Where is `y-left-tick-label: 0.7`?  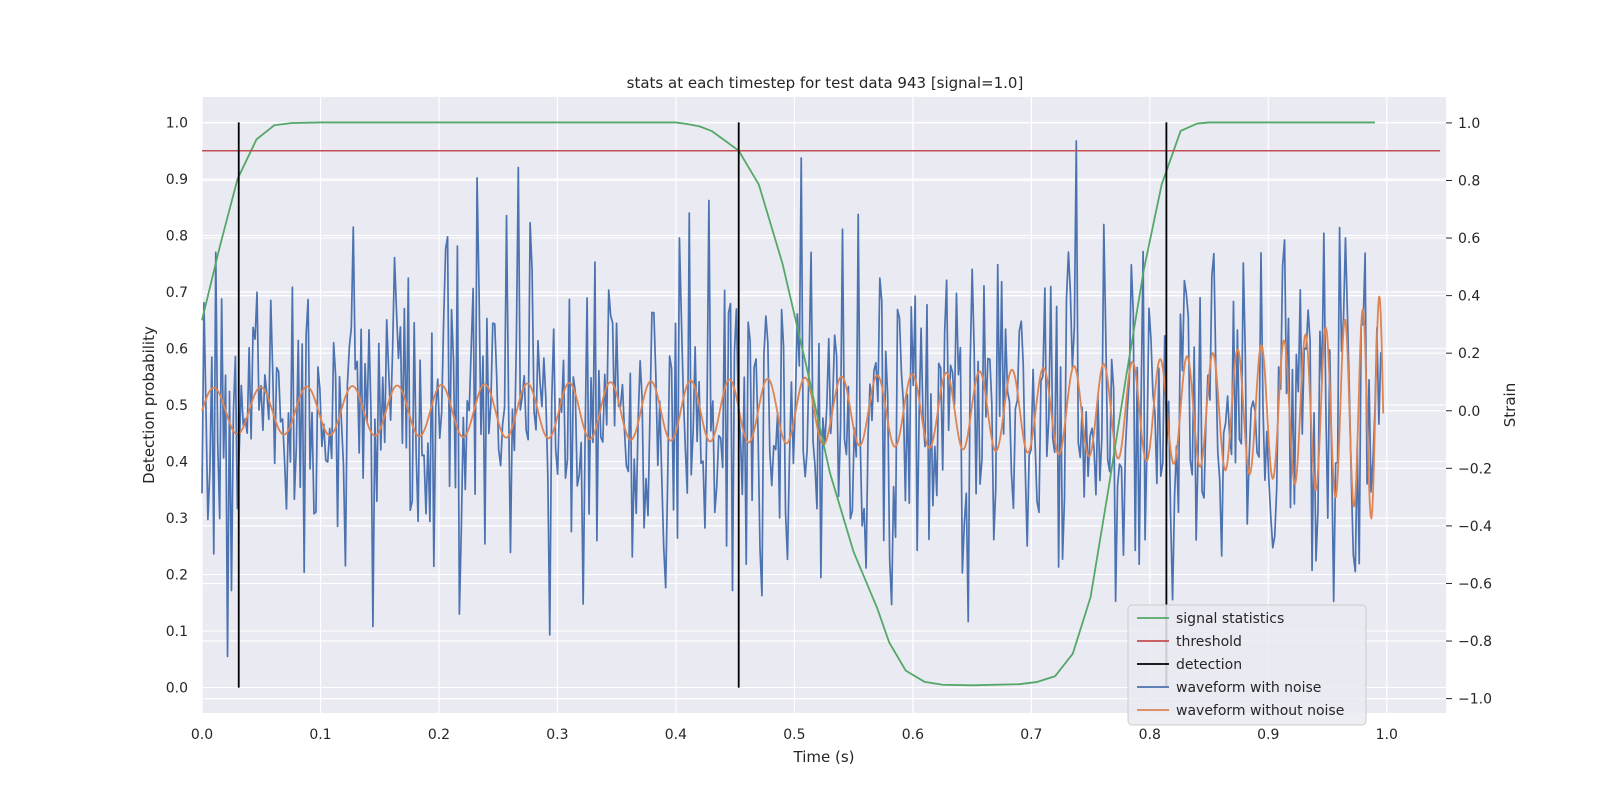 y-left-tick-label: 0.7 is located at coordinates (177, 293).